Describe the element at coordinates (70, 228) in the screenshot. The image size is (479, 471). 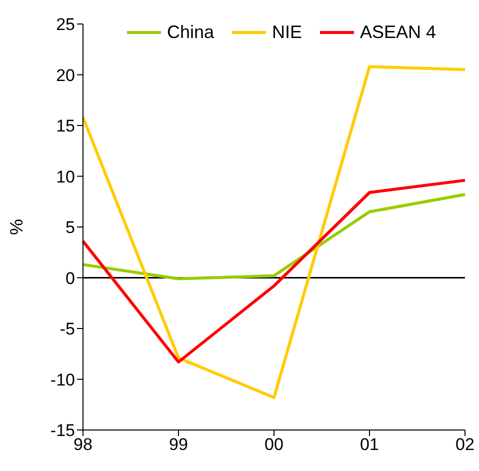
I see `y-tick-label: 5` at that location.